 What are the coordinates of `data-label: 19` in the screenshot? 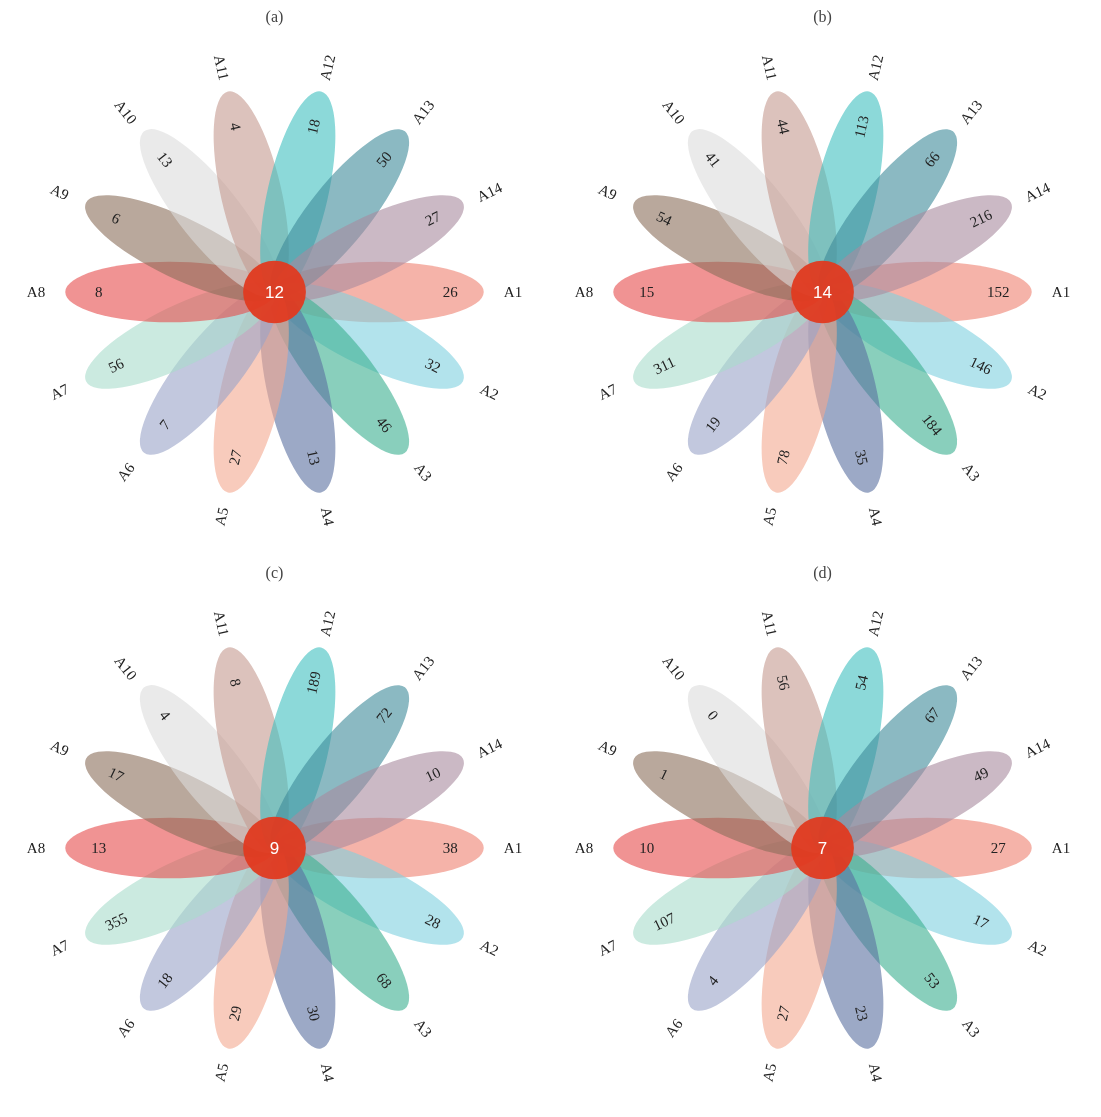 It's located at (712, 424).